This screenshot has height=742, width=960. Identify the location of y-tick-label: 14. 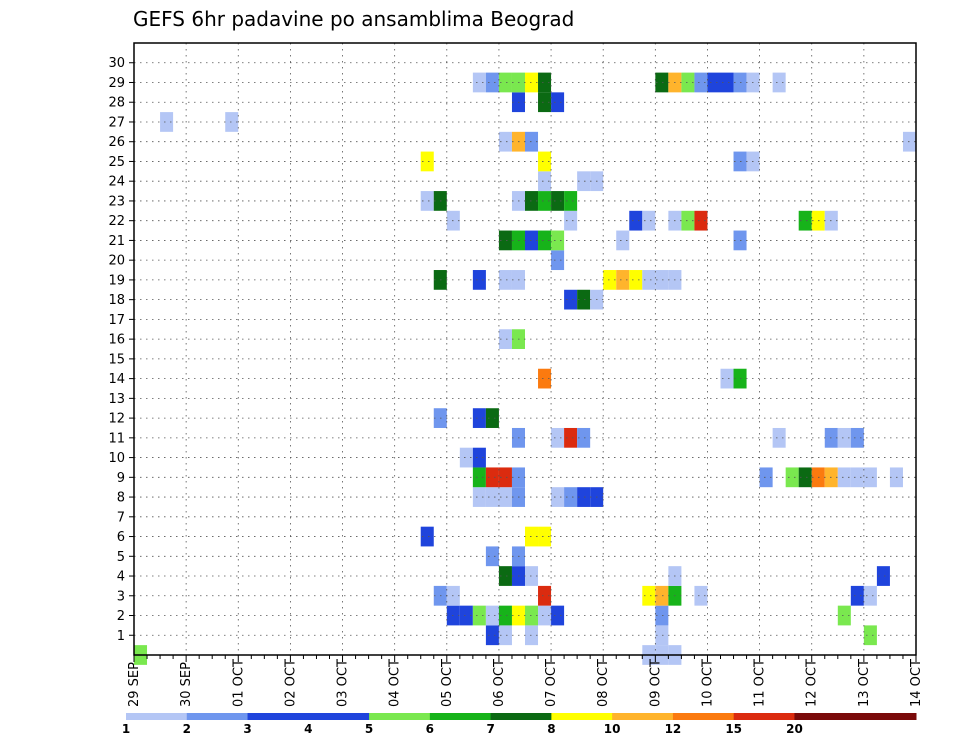
(116, 379).